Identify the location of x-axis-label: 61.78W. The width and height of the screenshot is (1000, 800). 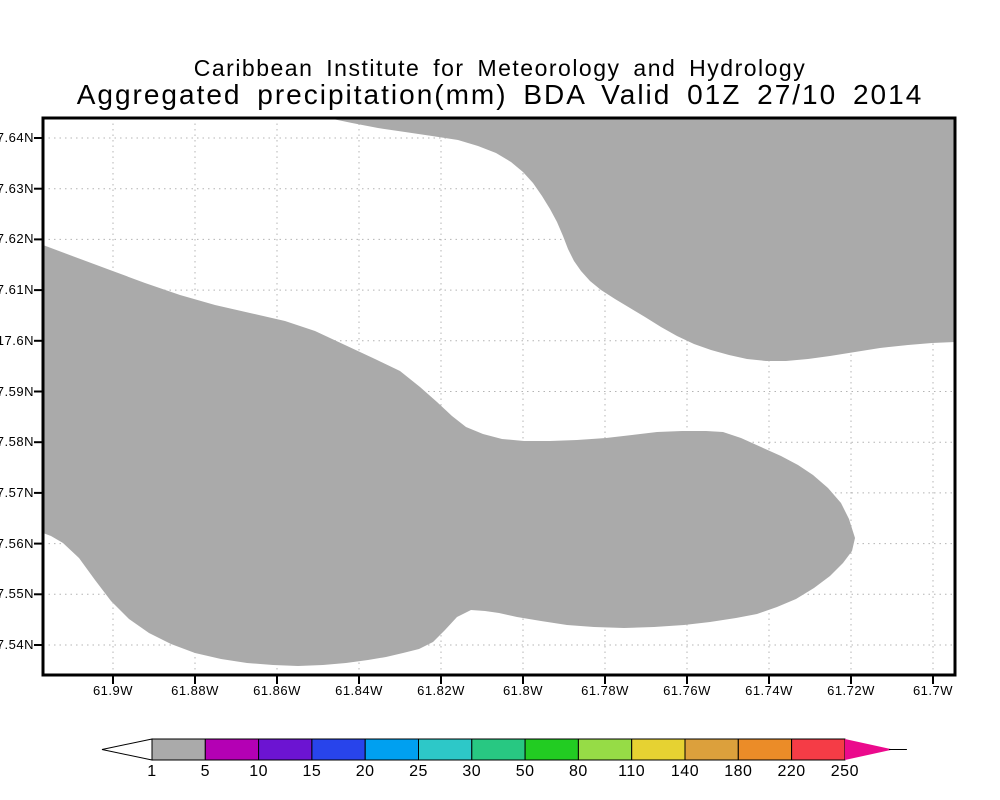
(605, 690).